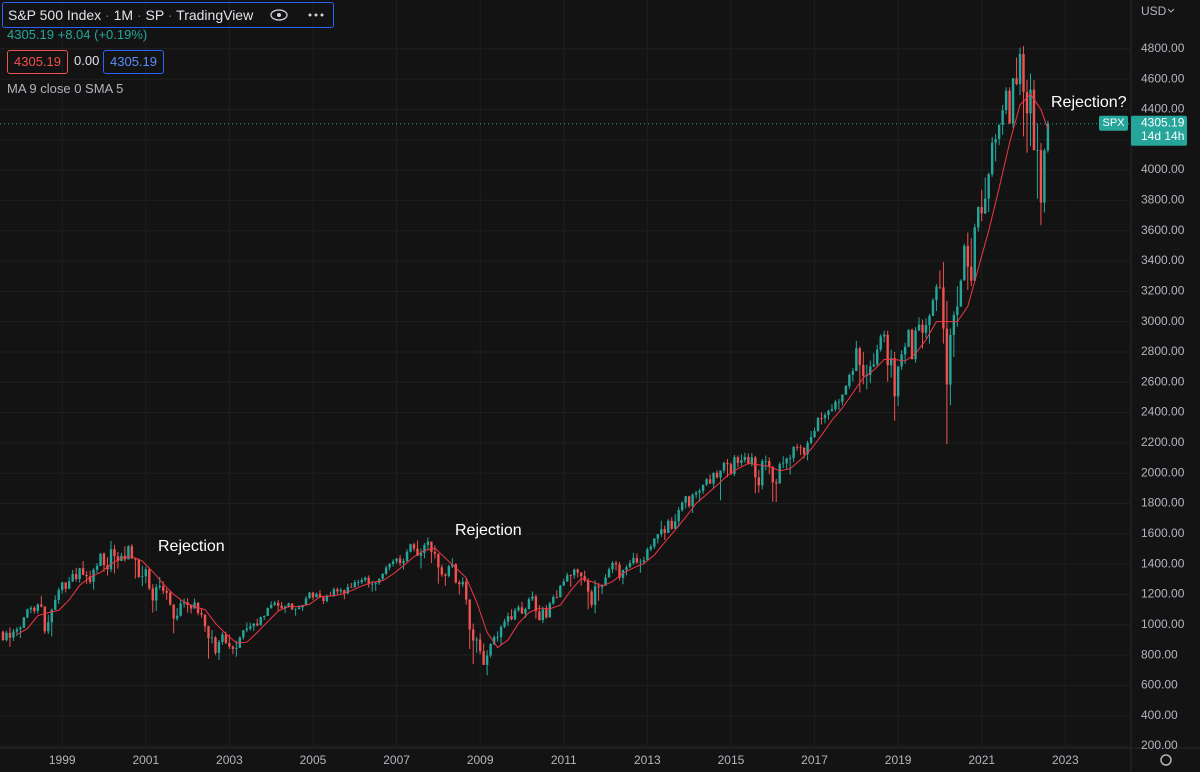 The height and width of the screenshot is (772, 1200). What do you see at coordinates (1089, 102) in the screenshot?
I see `annotation: Rejection?` at bounding box center [1089, 102].